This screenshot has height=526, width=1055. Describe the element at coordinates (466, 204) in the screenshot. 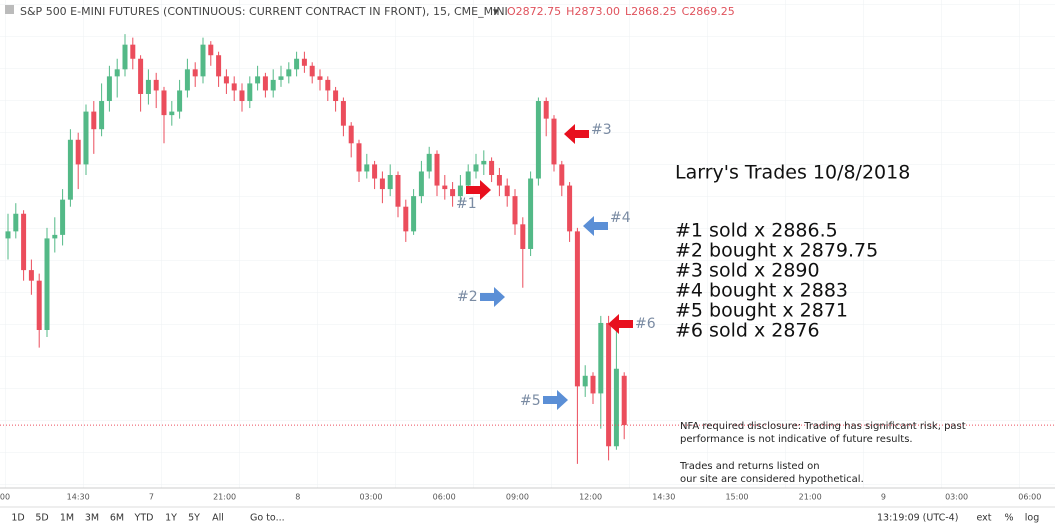

I see `annotation-label: #1` at that location.